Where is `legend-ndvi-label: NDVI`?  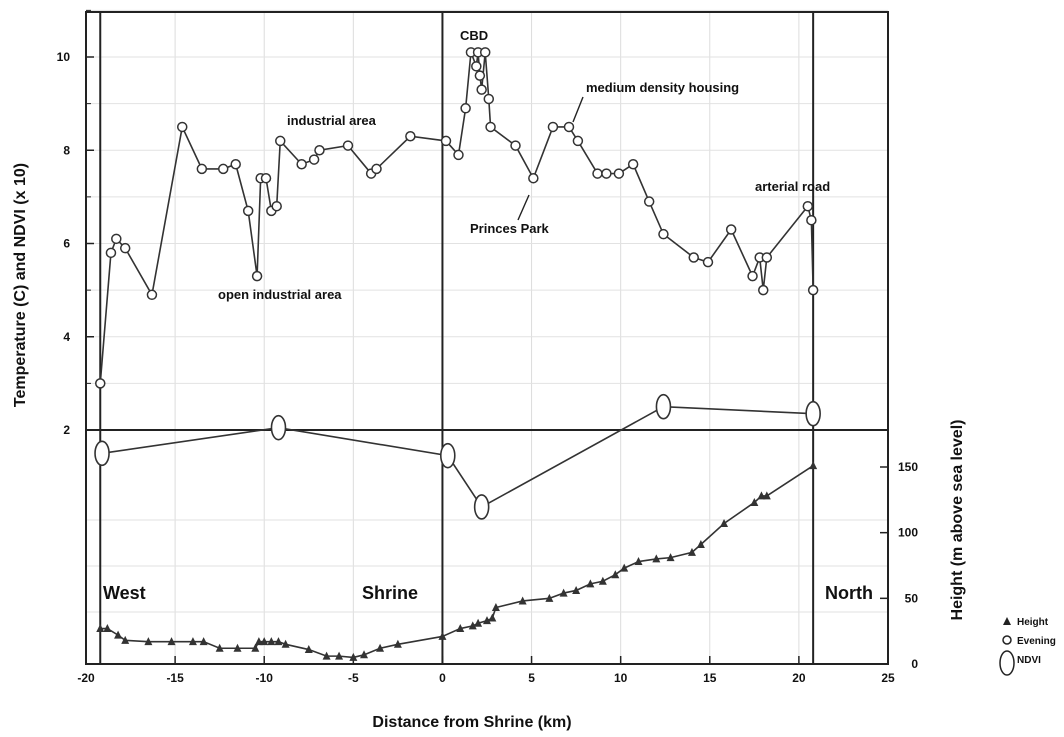 legend-ndvi-label: NDVI is located at coordinates (1029, 660).